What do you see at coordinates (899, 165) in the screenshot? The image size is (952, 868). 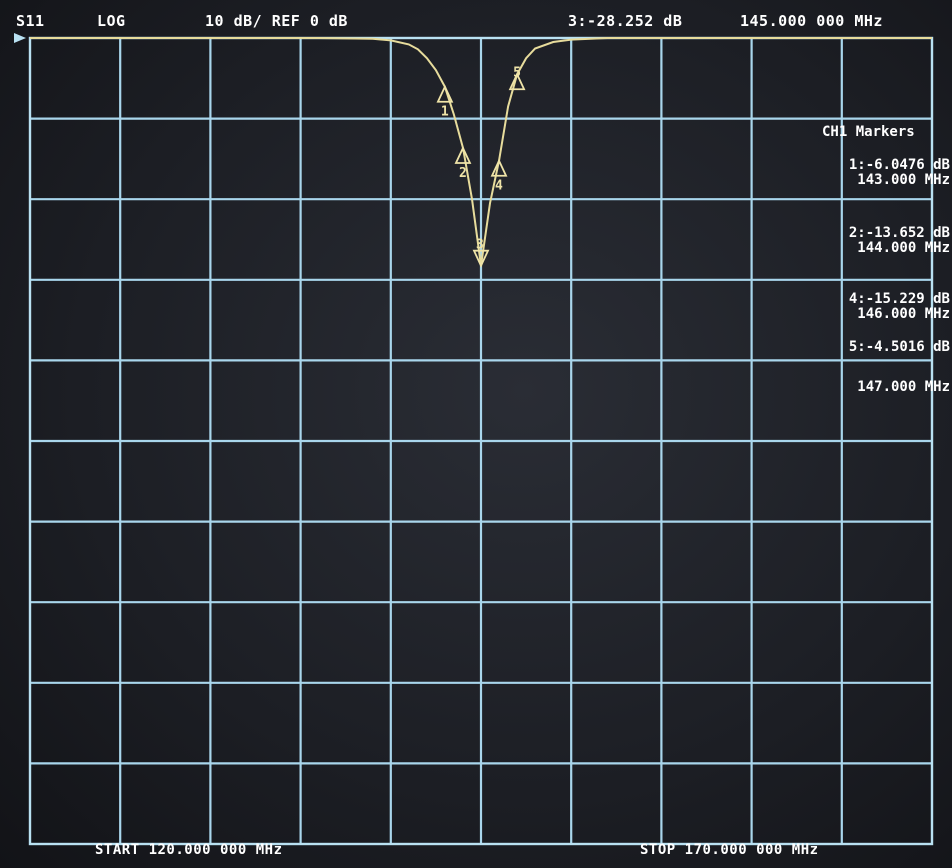 I see `marker-1-value: 1:-6.0476 dB` at bounding box center [899, 165].